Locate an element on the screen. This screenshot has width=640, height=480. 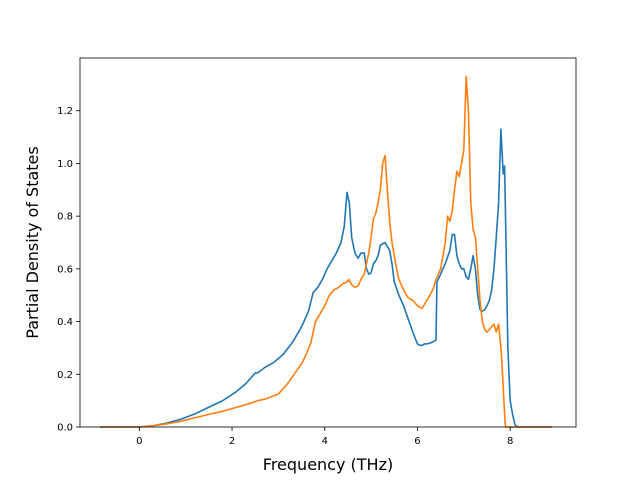
y-axis-label: Partial Density of States is located at coordinates (32, 242).